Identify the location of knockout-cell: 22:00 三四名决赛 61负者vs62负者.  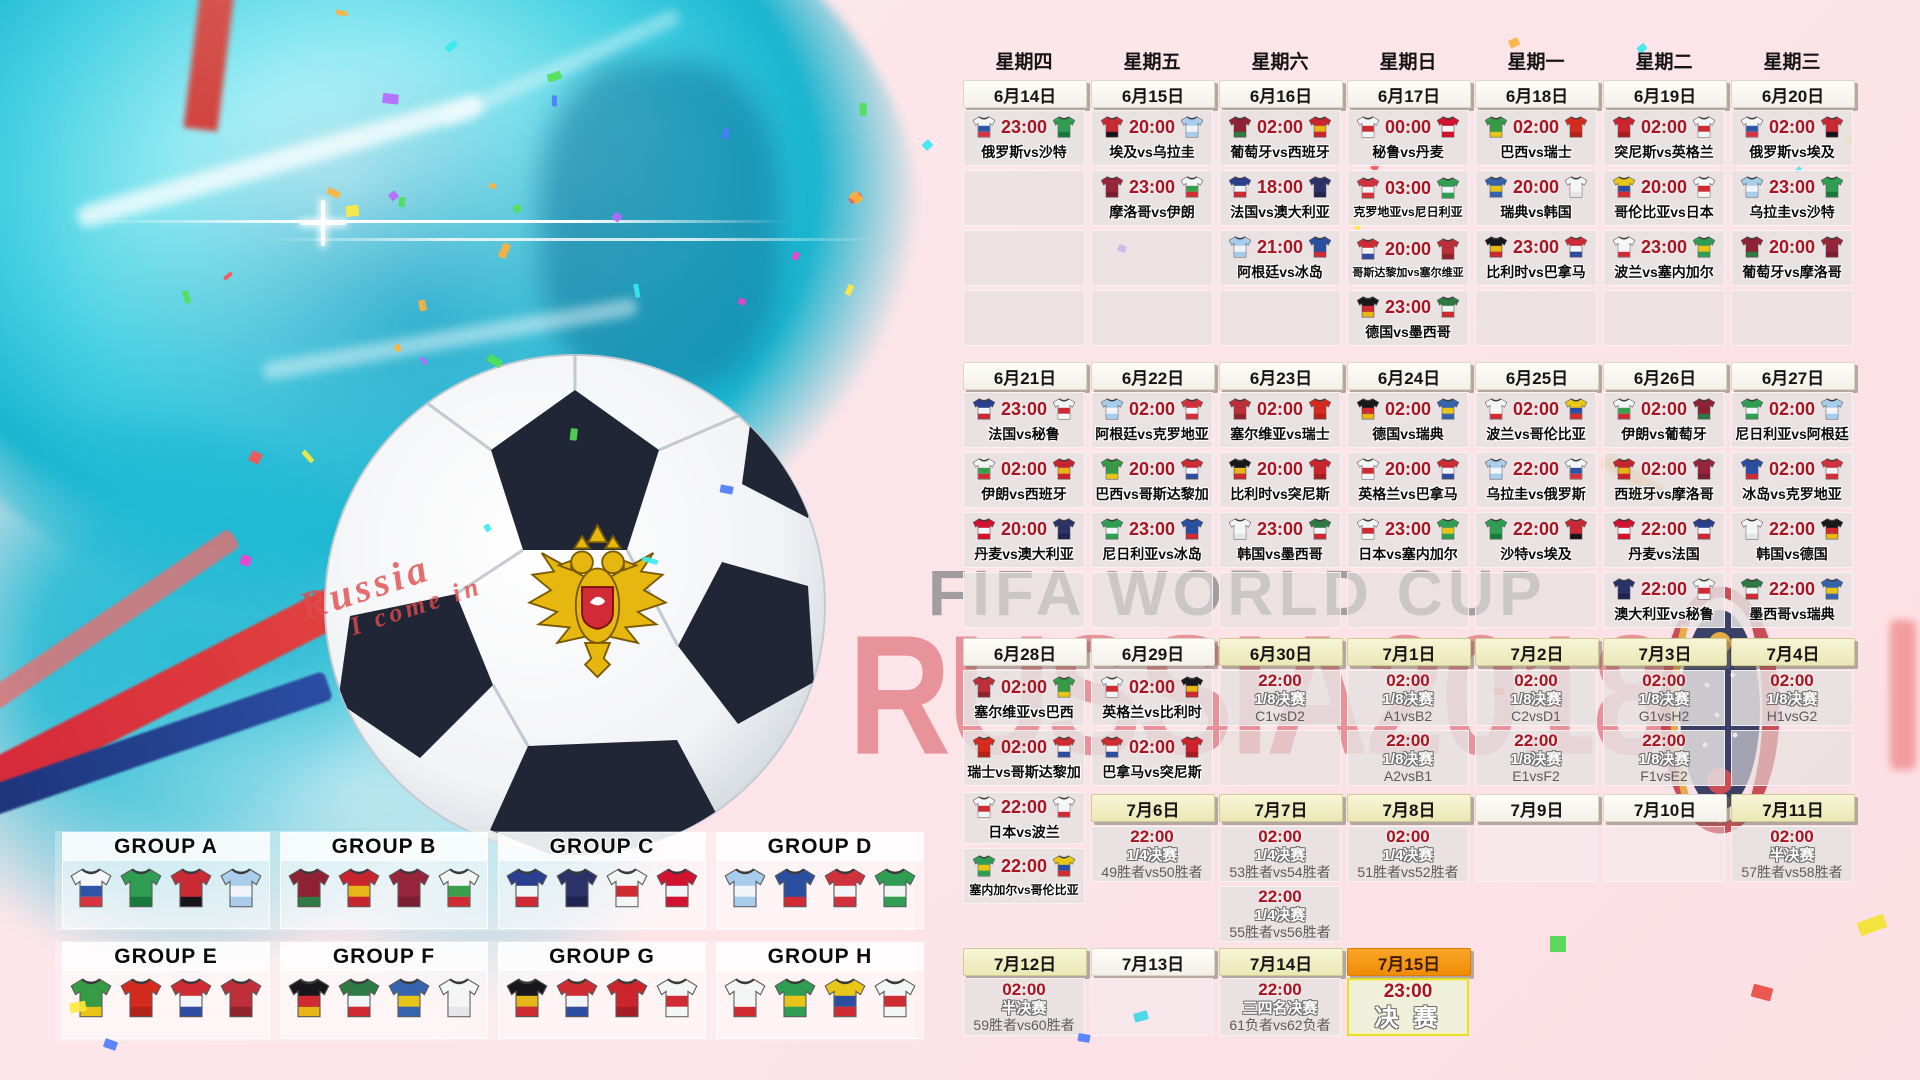
(1280, 1007).